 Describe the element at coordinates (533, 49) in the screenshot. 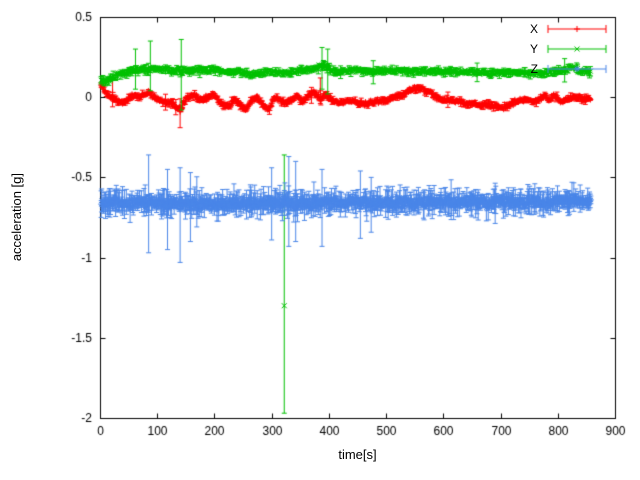

I see `legend-label-y: Y` at that location.